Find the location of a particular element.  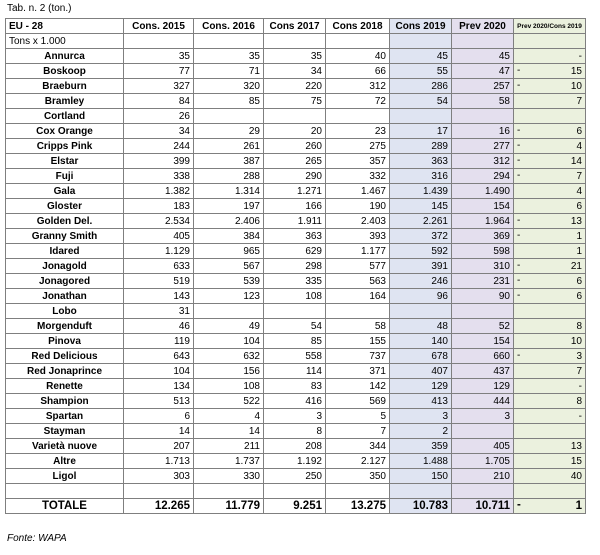

variety-name: Ligol is located at coordinates (64, 476).